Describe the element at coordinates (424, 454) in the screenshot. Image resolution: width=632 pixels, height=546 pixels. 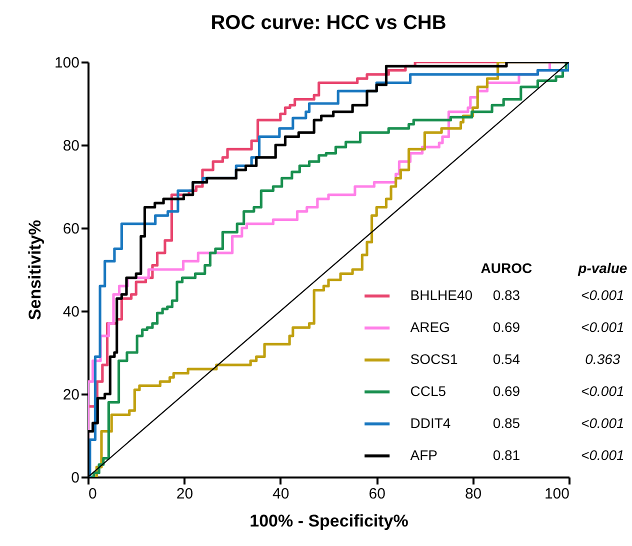
I see `legend-label: AFP` at that location.